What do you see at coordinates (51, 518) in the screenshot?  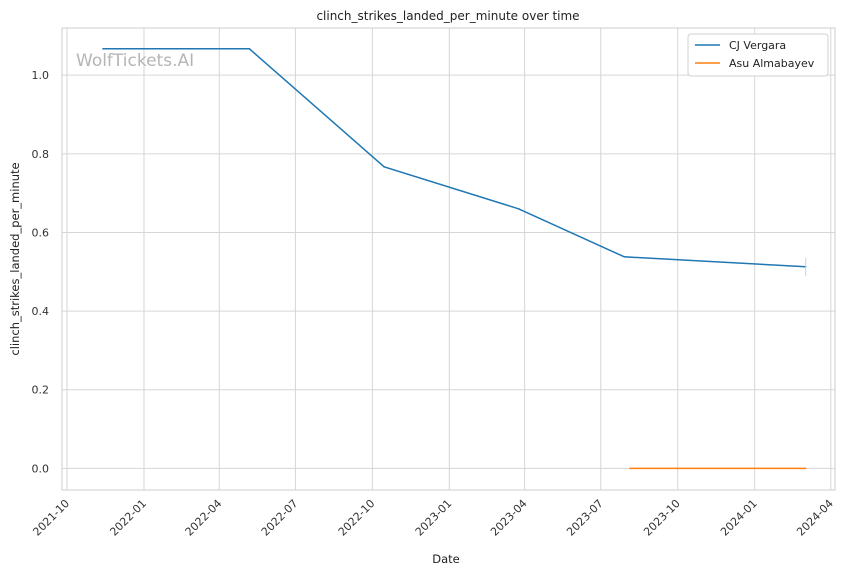 I see `x-tick-label: 2021-10` at bounding box center [51, 518].